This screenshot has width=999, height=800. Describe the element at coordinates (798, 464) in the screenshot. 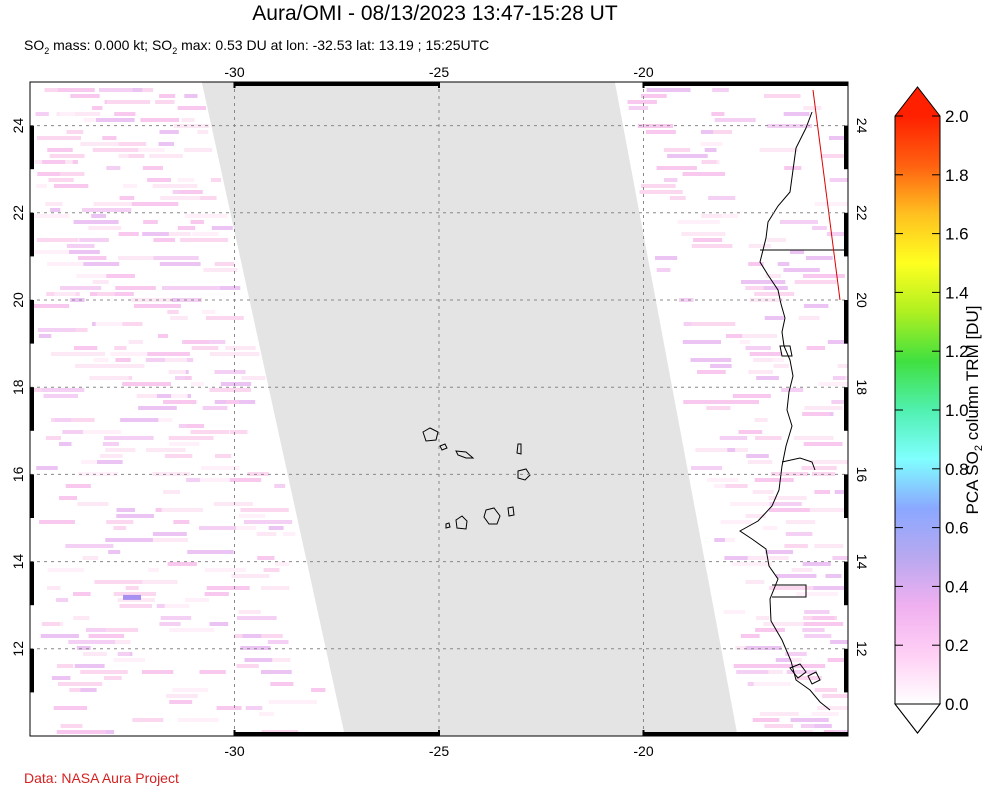

I see `senegal-river` at that location.